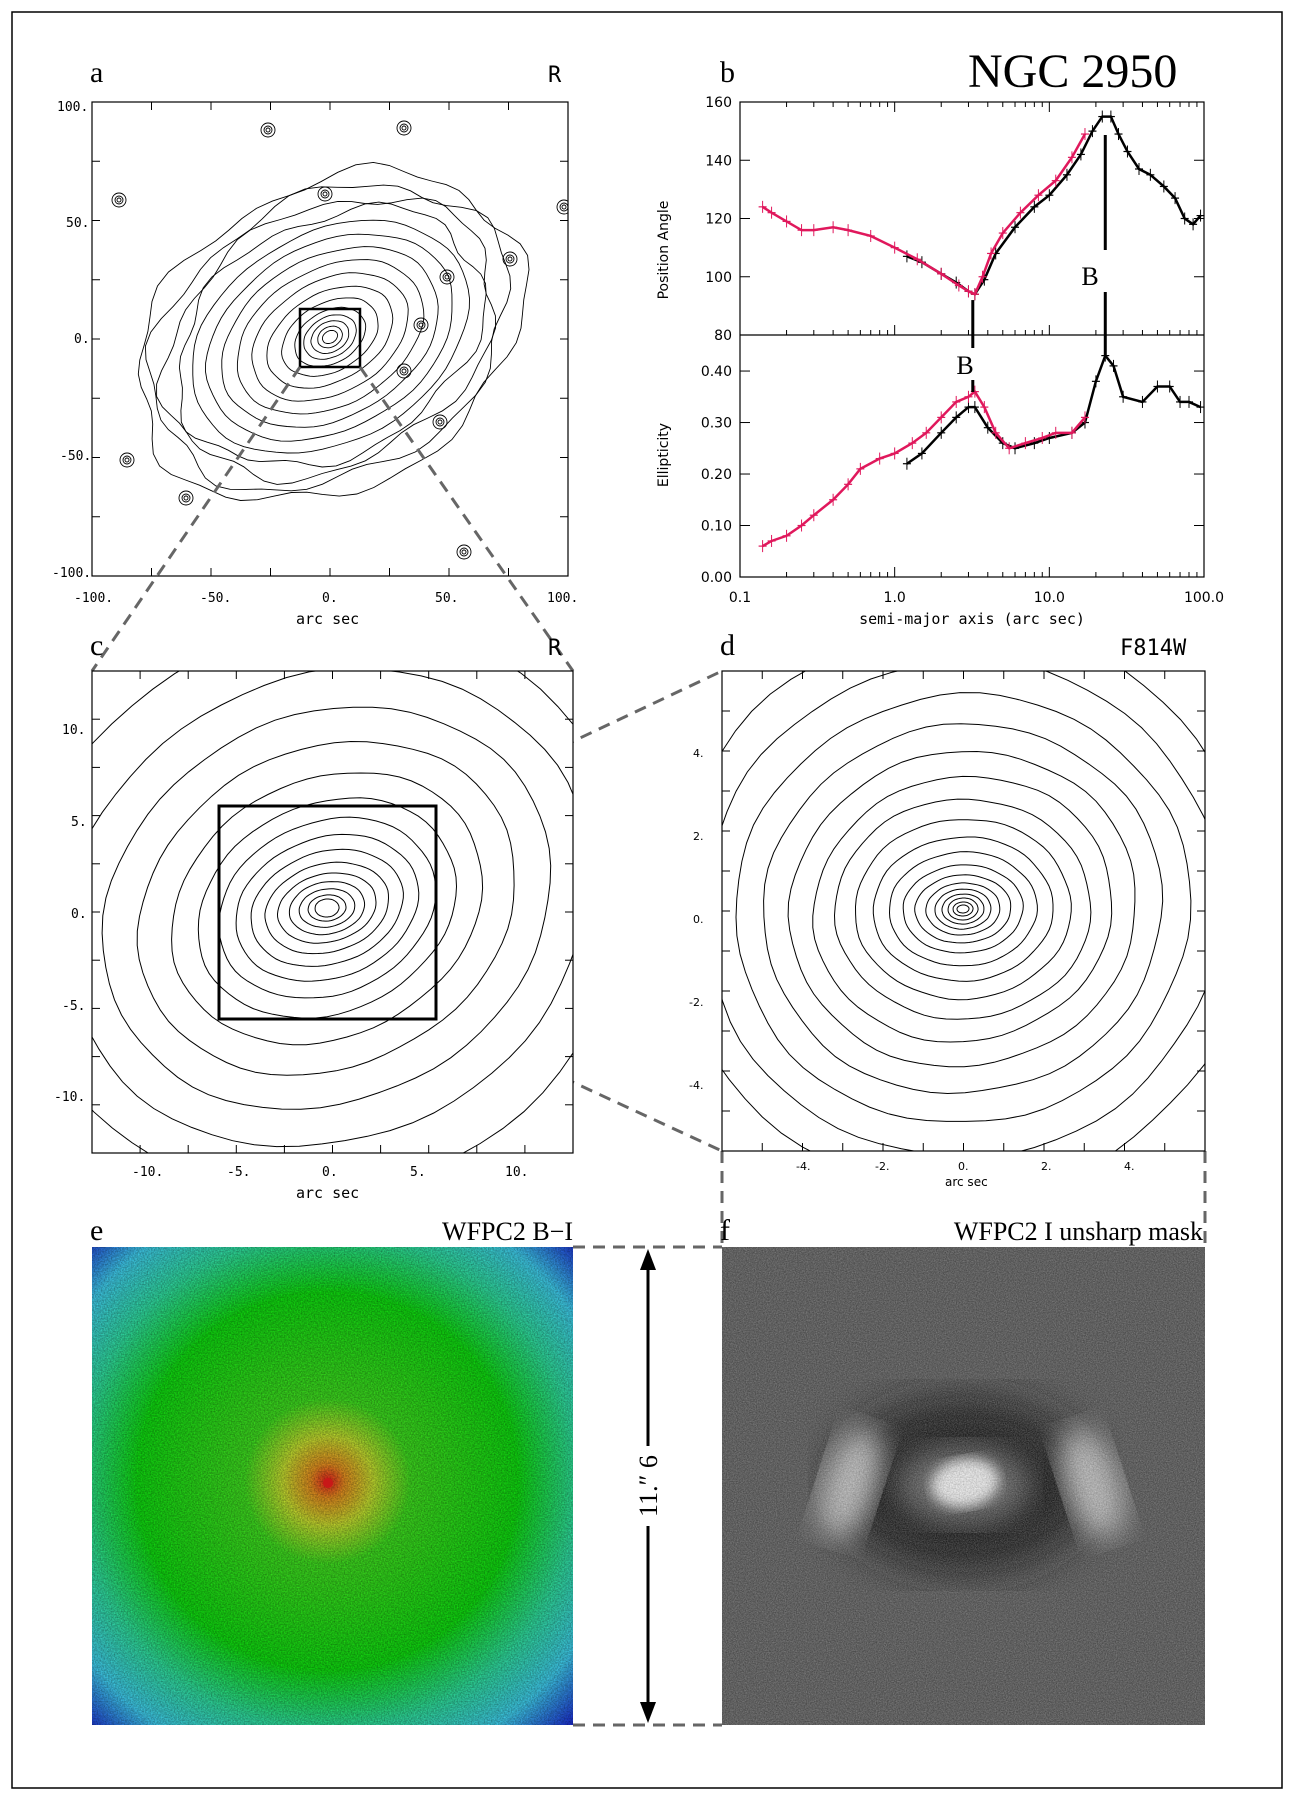  I want to click on ell-ytick-label: 0.00, so click(716, 578).